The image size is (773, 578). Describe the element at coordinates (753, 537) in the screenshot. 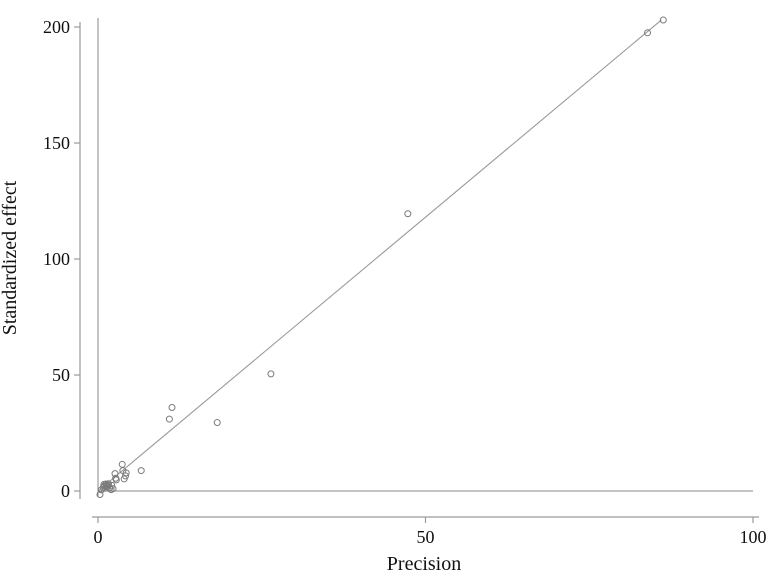

I see `x-tick-label: 100` at that location.